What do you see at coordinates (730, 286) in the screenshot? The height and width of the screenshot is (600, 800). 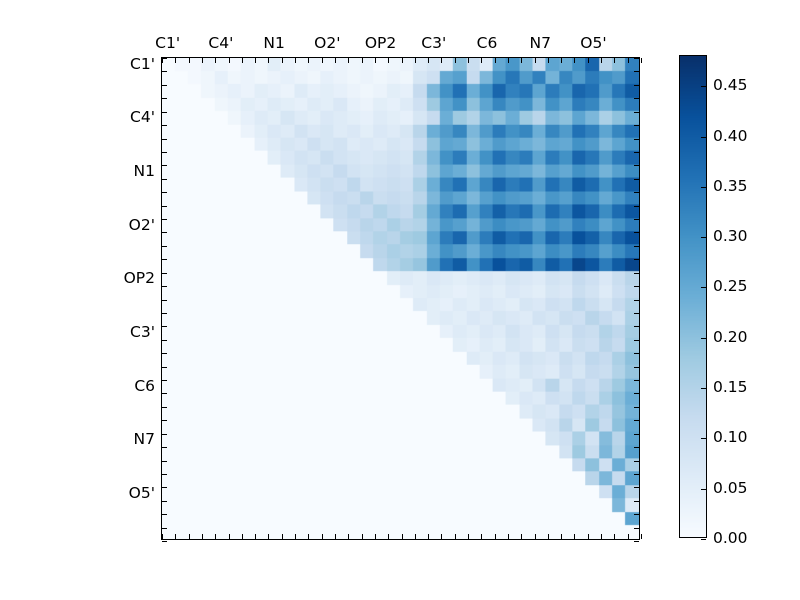 I see `colorbar-tick-label: 0.25` at bounding box center [730, 286].